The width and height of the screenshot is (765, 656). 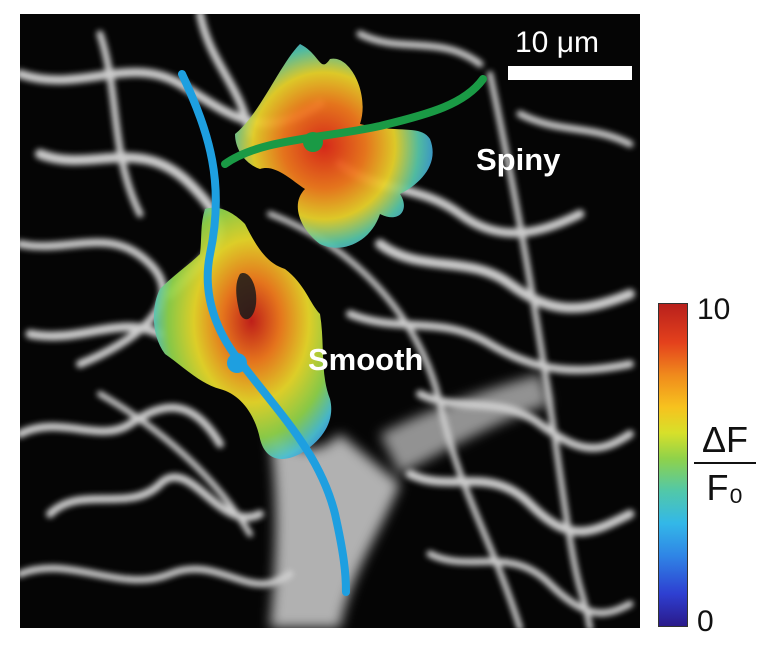 What do you see at coordinates (725, 439) in the screenshot?
I see `colorbar-quantity-numerator: ΔF` at bounding box center [725, 439].